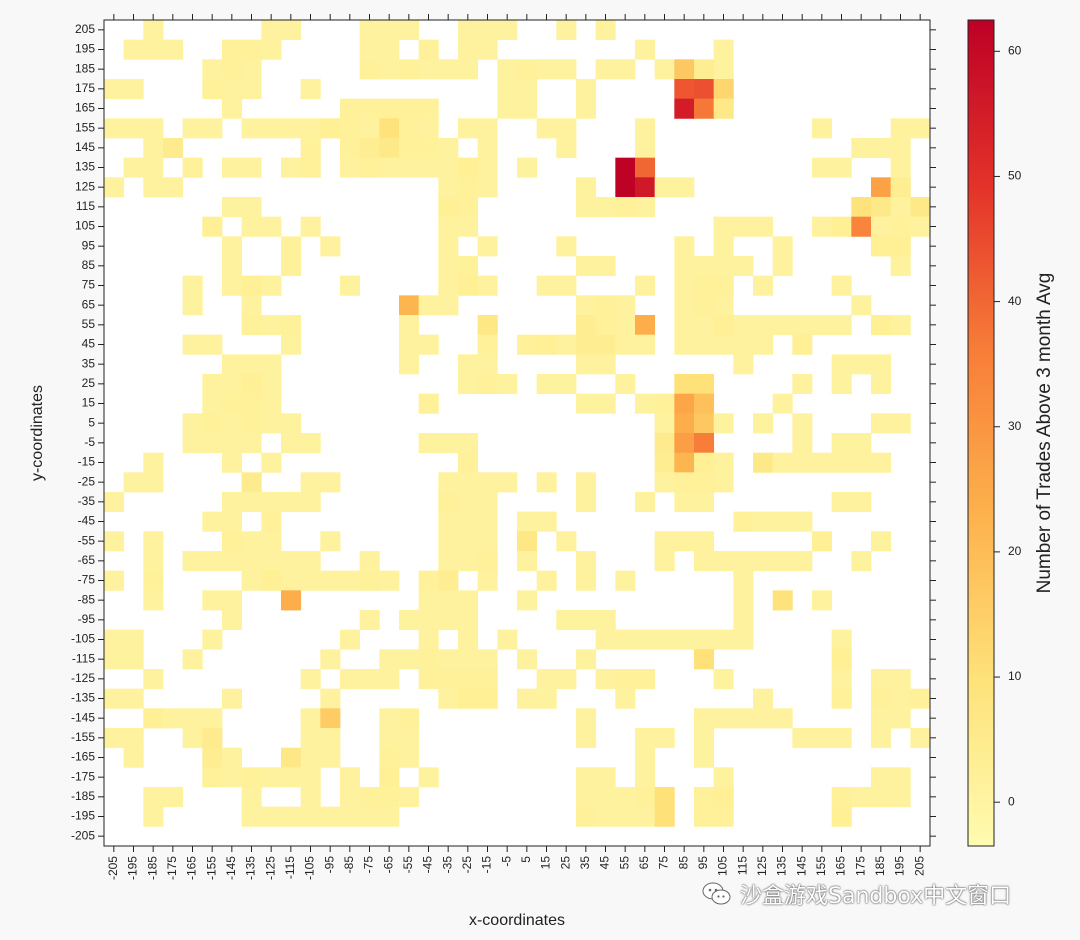 Image resolution: width=1080 pixels, height=940 pixels. I want to click on colorbar-tick-label: 50, so click(1015, 176).